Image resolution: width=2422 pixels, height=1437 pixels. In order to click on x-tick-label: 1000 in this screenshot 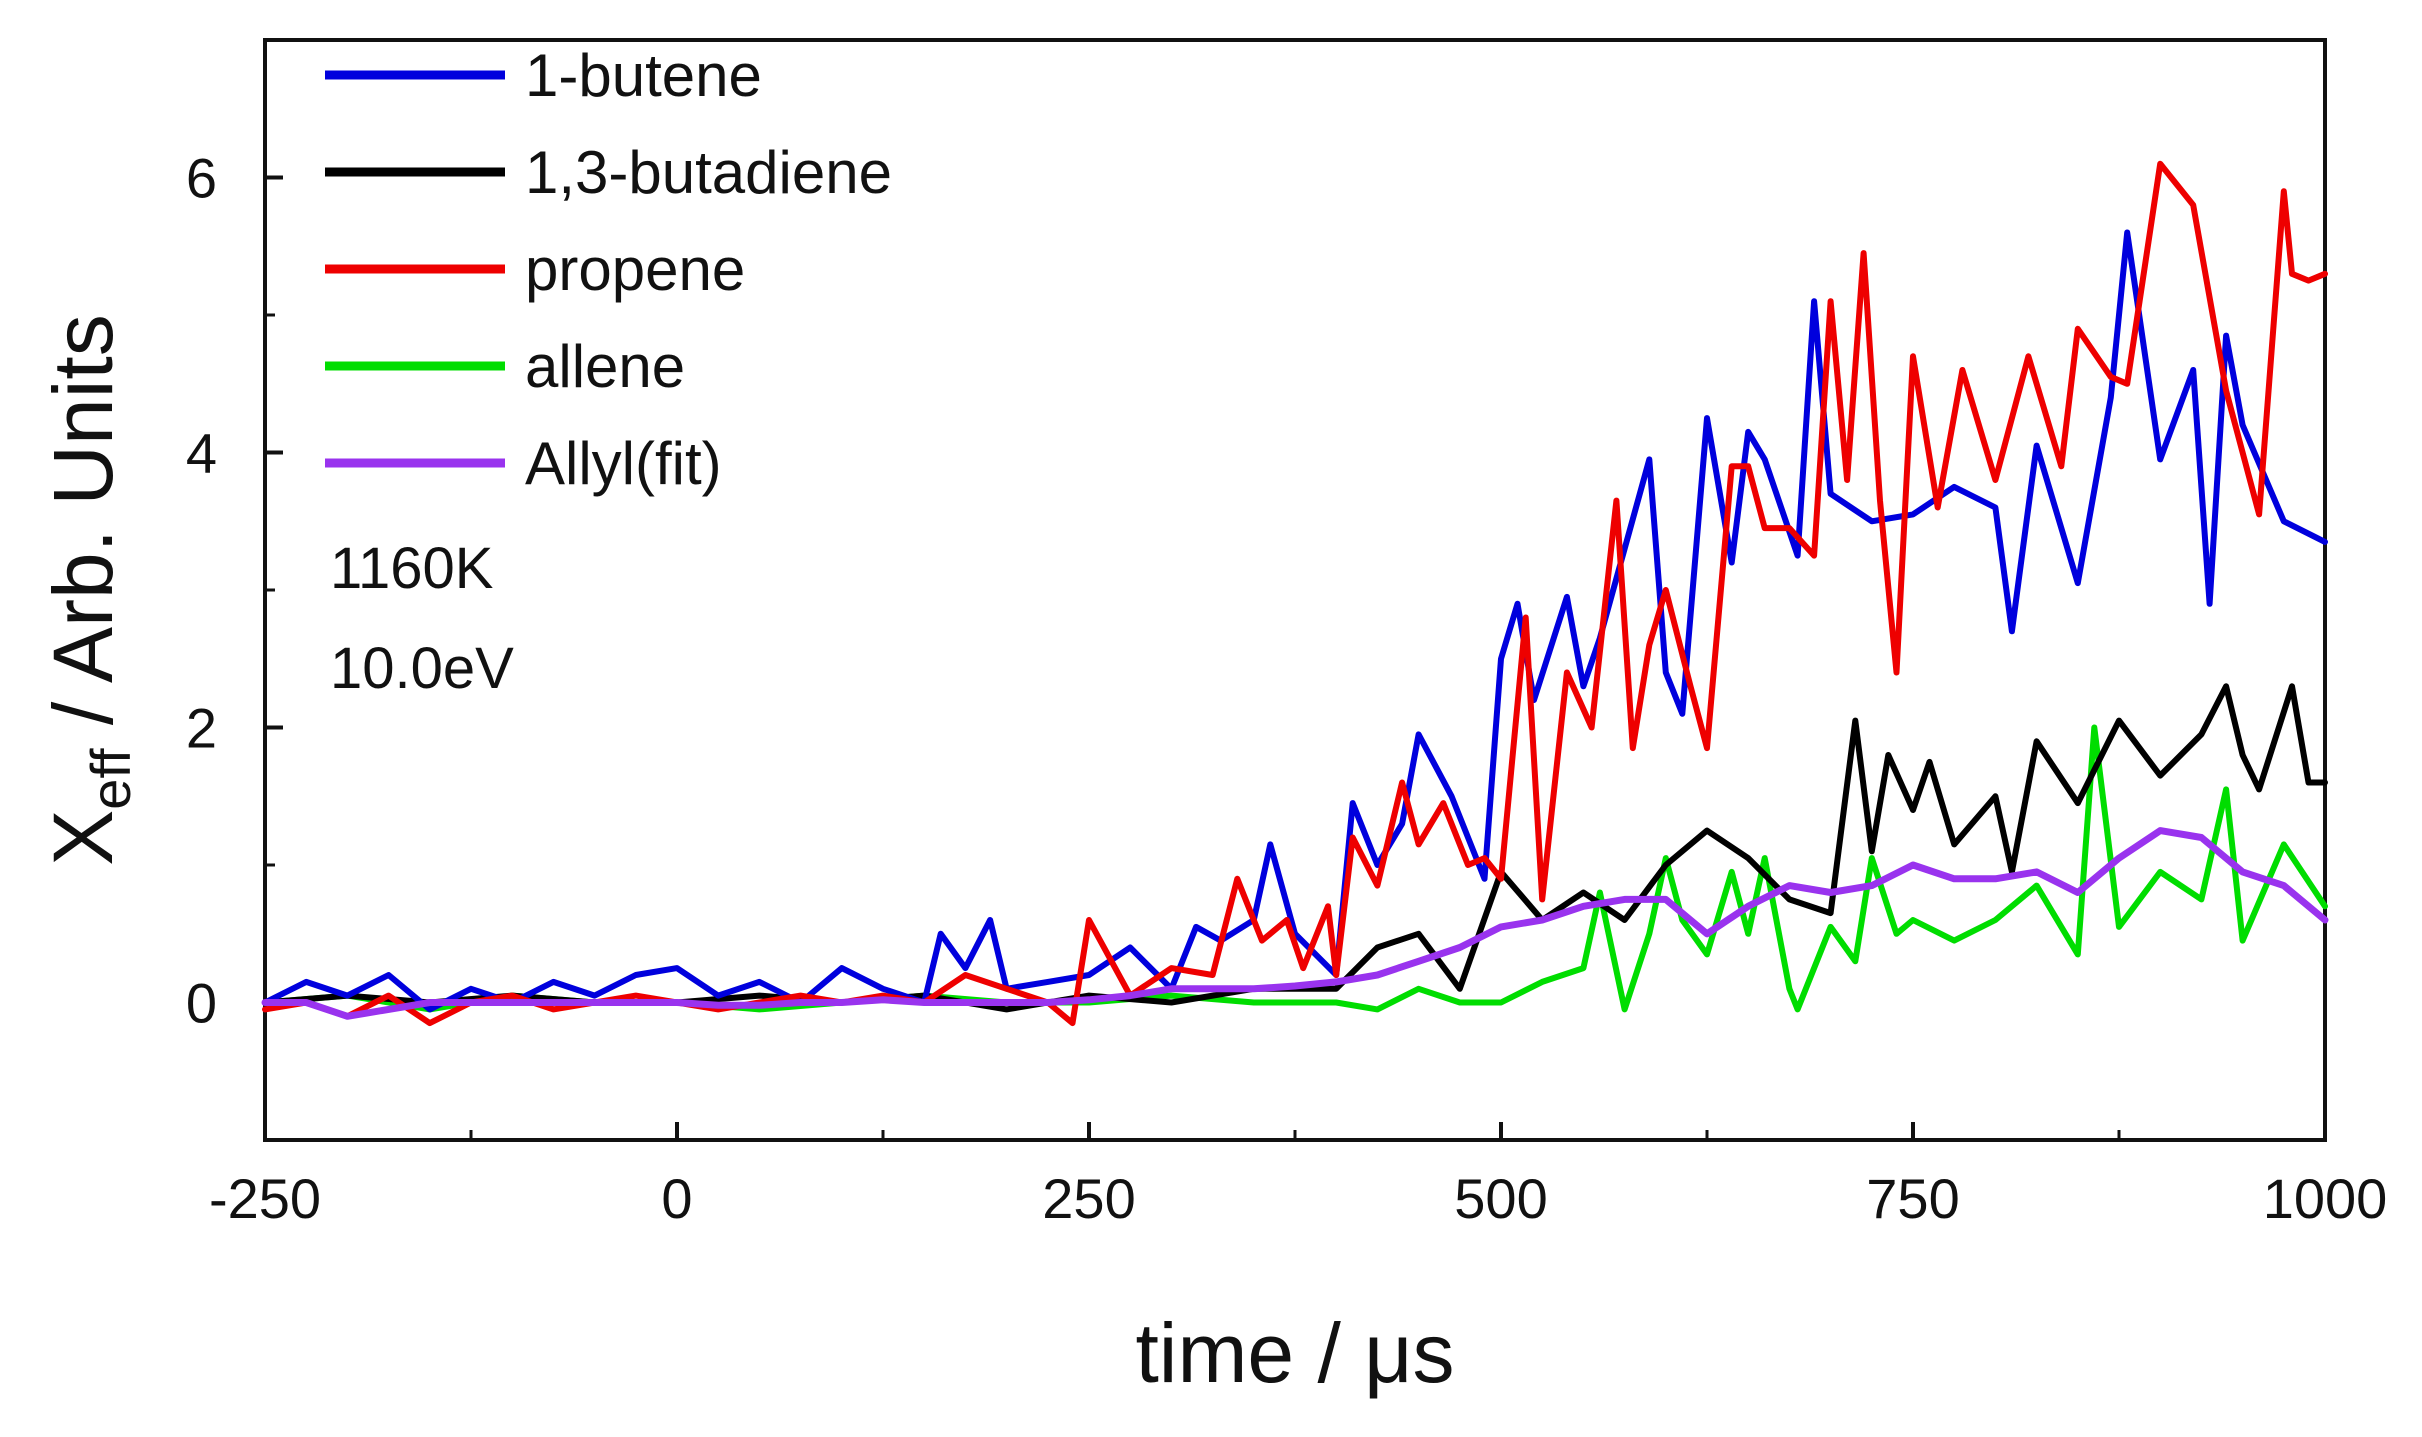, I will do `click(2325, 1198)`.